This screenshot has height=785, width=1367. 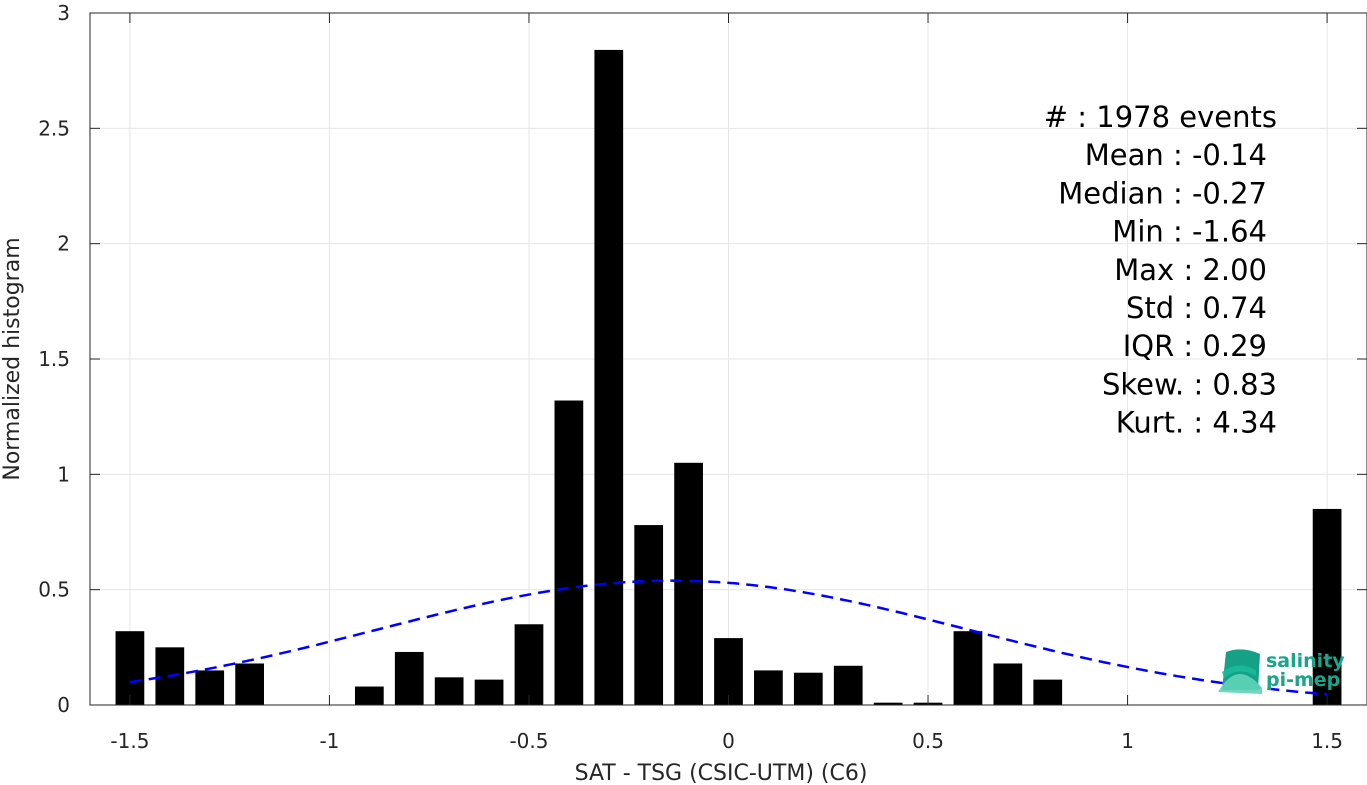 I want to click on y-tick-label: 1.5, so click(x=54, y=359).